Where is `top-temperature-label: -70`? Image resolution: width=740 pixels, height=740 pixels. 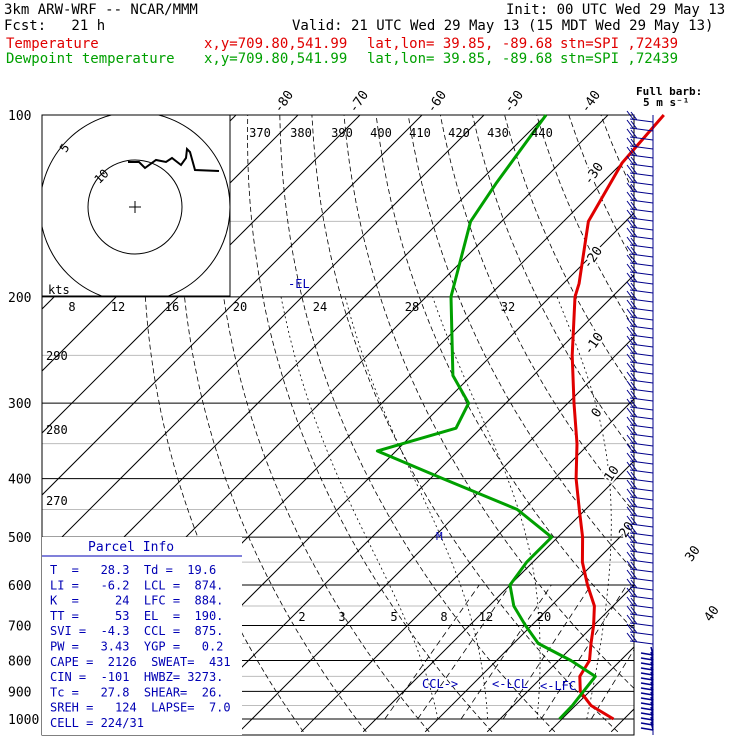 top-temperature-label: -70 is located at coordinates (359, 102).